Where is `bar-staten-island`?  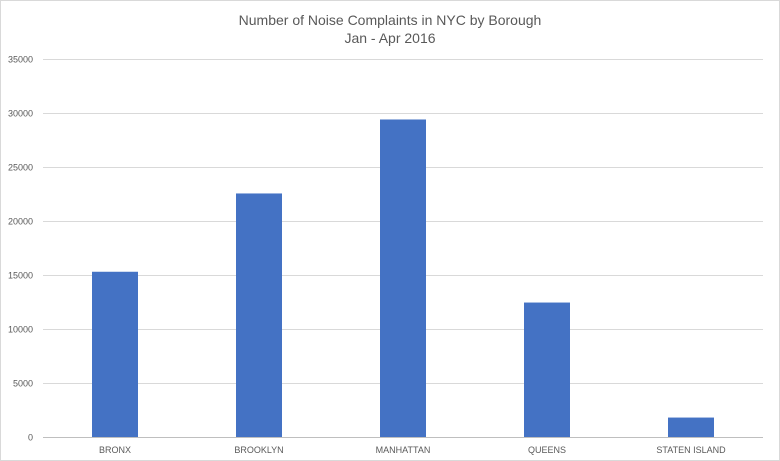
bar-staten-island is located at coordinates (691, 427).